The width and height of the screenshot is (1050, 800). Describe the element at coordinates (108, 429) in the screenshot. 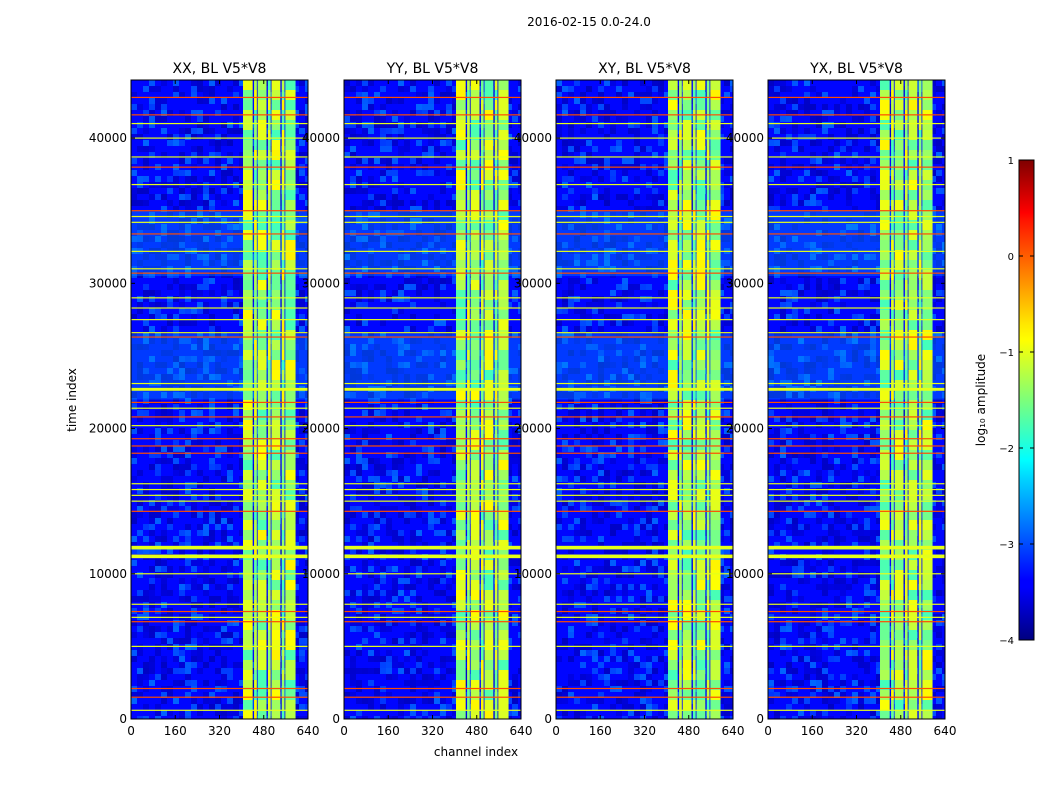

I see `y-tick-label: 20000` at that location.